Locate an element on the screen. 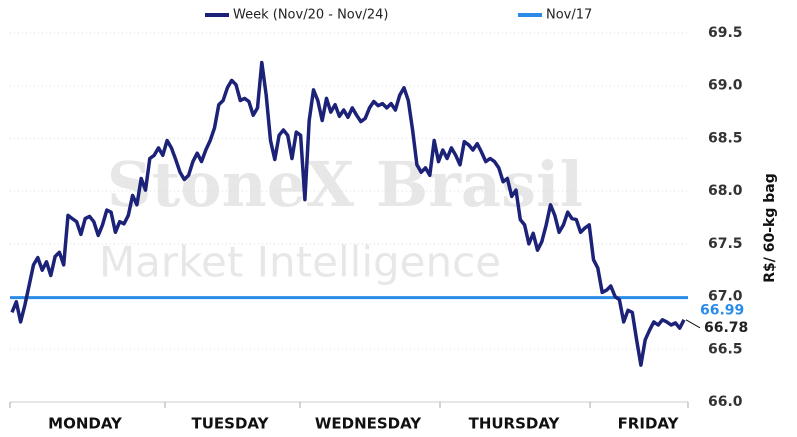 The width and height of the screenshot is (797, 437). y-tick-label: 67.5 is located at coordinates (725, 244).